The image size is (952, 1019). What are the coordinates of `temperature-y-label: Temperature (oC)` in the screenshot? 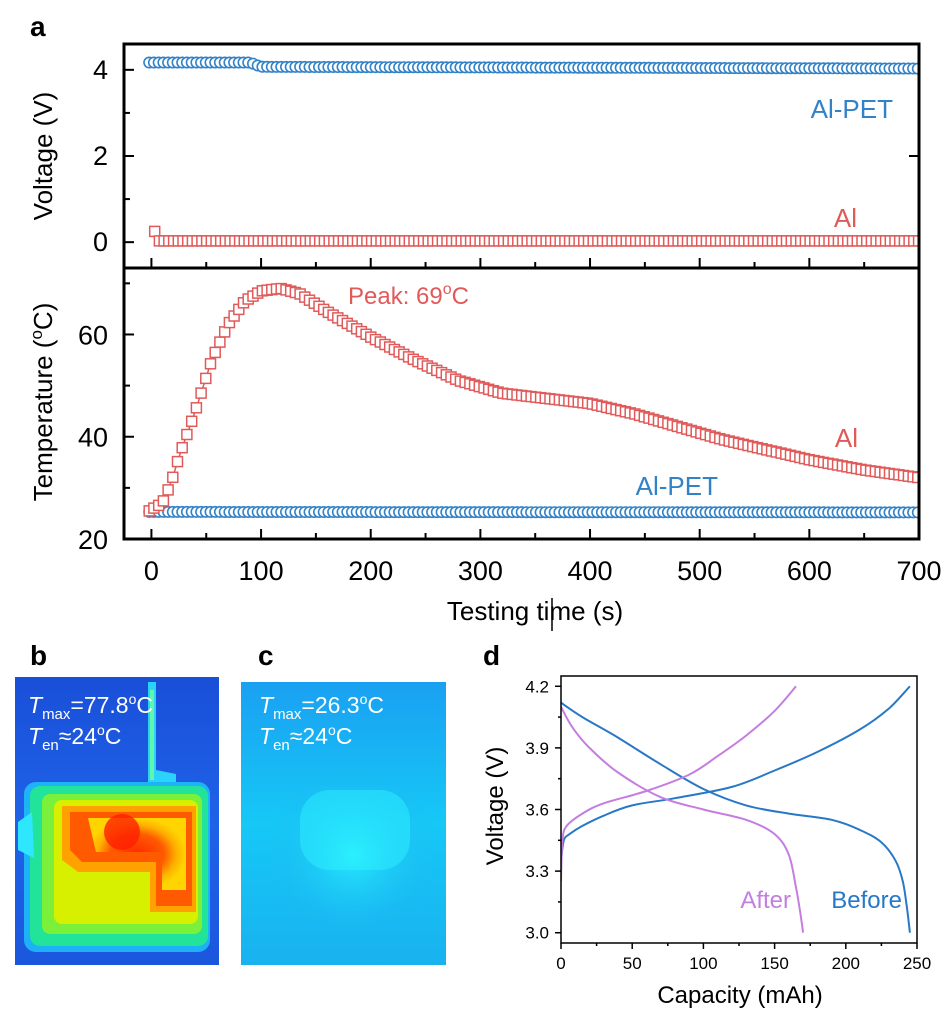 It's located at (42, 402).